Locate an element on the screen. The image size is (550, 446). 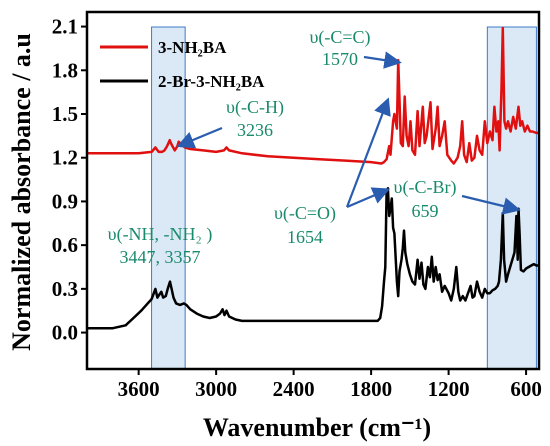
annotation-c-c-value: 1570 is located at coordinates (340, 59).